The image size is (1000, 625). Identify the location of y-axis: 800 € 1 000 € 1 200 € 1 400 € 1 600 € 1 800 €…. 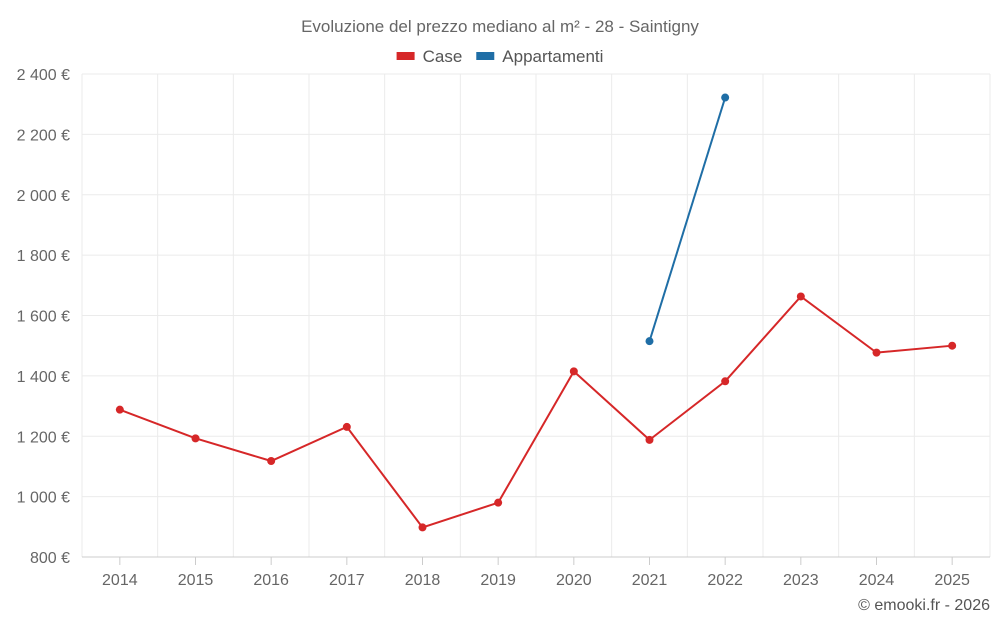
(43, 317).